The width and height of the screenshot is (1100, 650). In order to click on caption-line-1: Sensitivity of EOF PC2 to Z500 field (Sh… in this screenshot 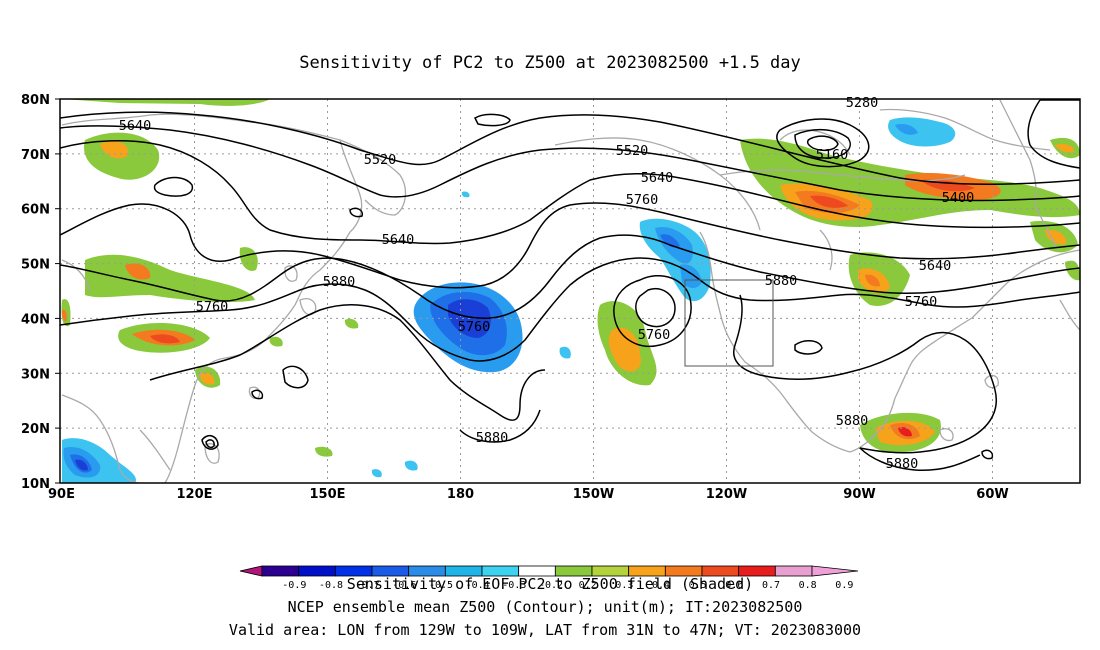, I will do `click(550, 584)`.